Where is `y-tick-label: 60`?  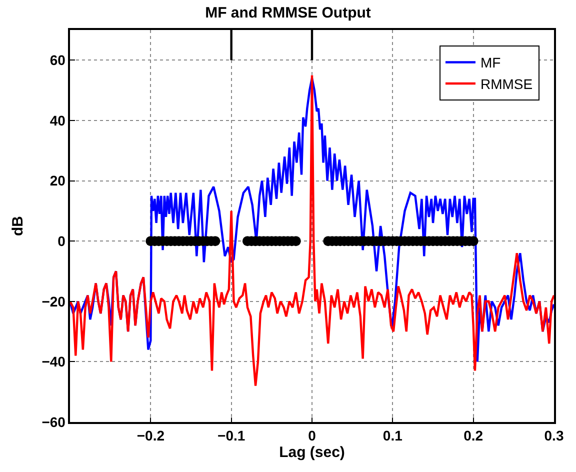
y-tick-label: 60 is located at coordinates (58, 60).